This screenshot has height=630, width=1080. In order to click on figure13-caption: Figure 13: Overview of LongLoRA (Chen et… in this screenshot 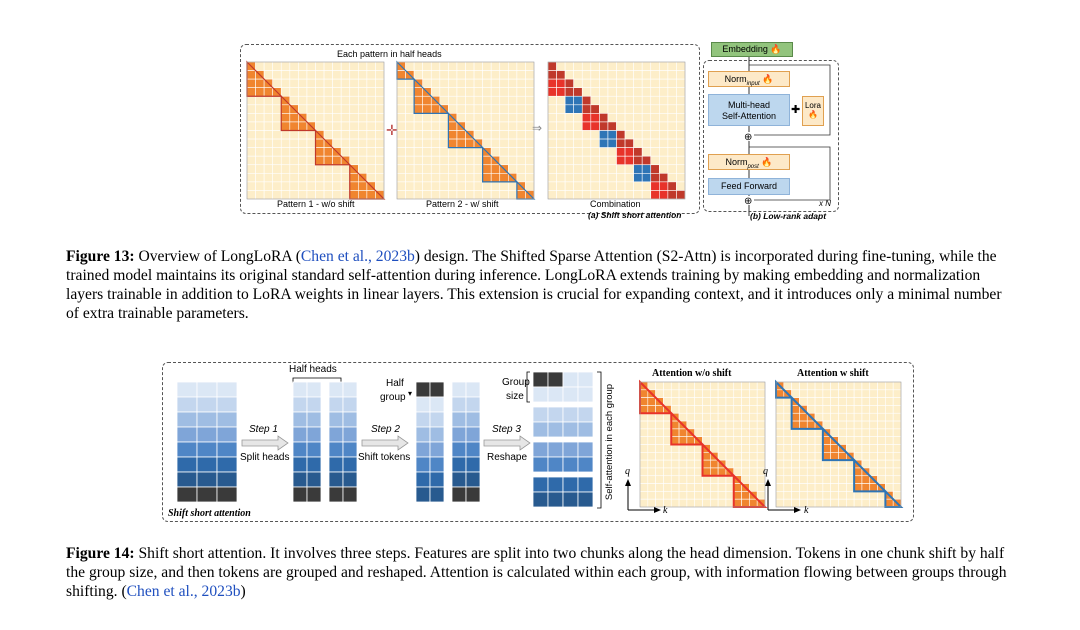, I will do `click(541, 285)`.